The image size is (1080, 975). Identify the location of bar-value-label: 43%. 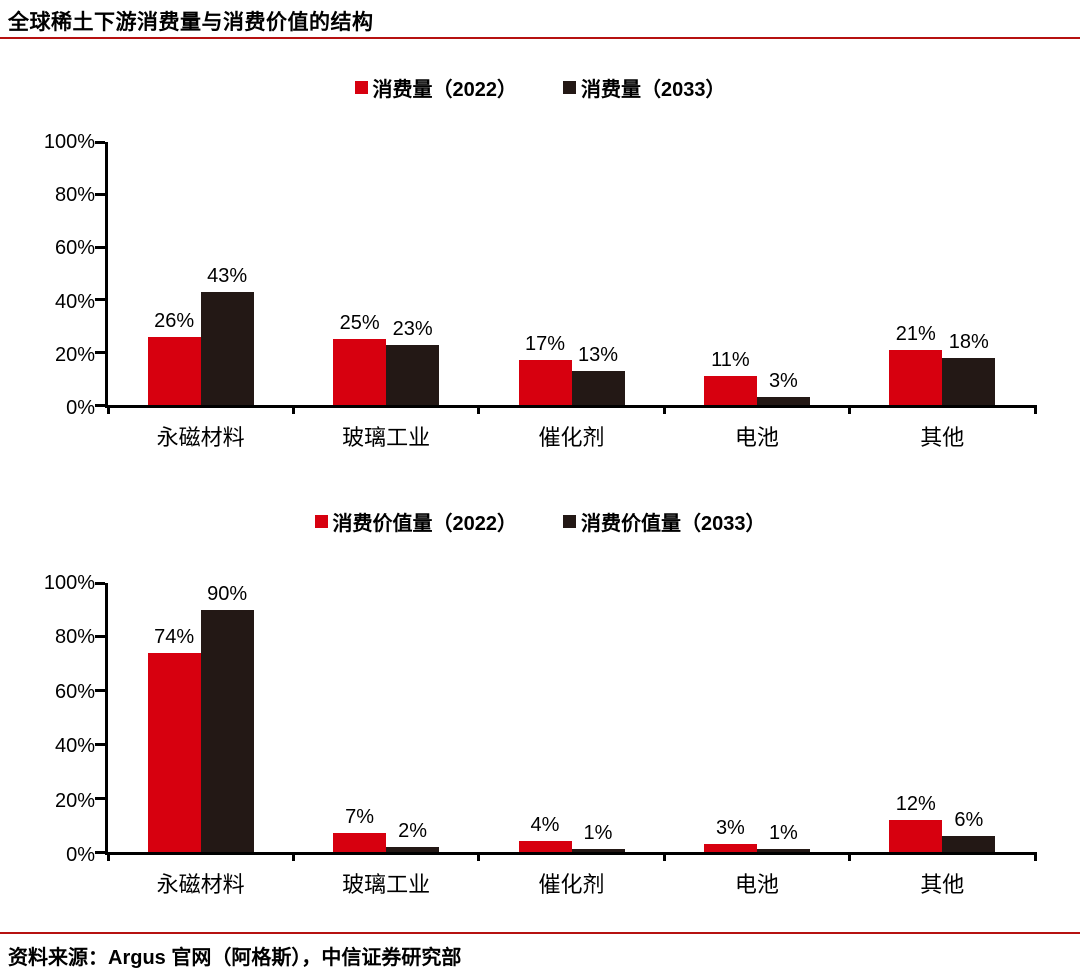
(227, 275).